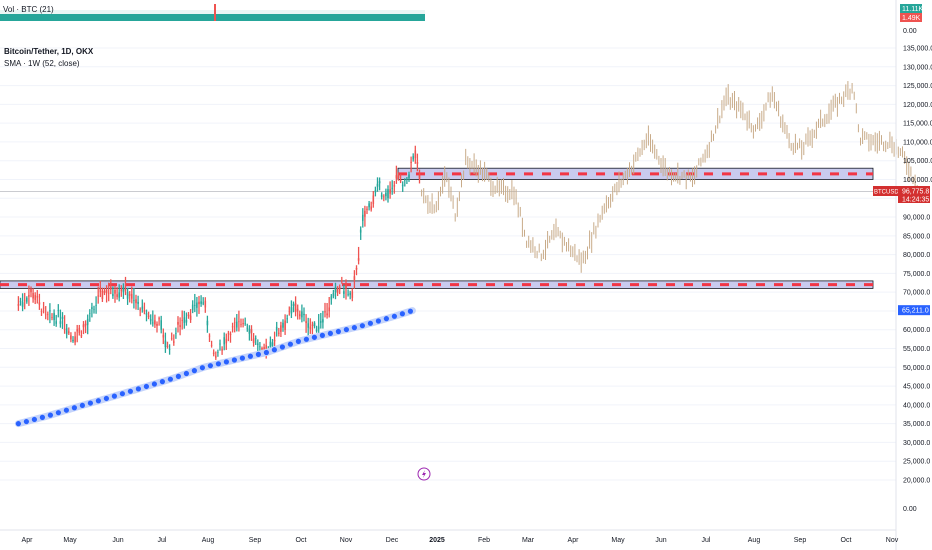 This screenshot has width=932, height=550. What do you see at coordinates (916, 218) in the screenshot?
I see `price-tick-label: 90,000.0` at bounding box center [916, 218].